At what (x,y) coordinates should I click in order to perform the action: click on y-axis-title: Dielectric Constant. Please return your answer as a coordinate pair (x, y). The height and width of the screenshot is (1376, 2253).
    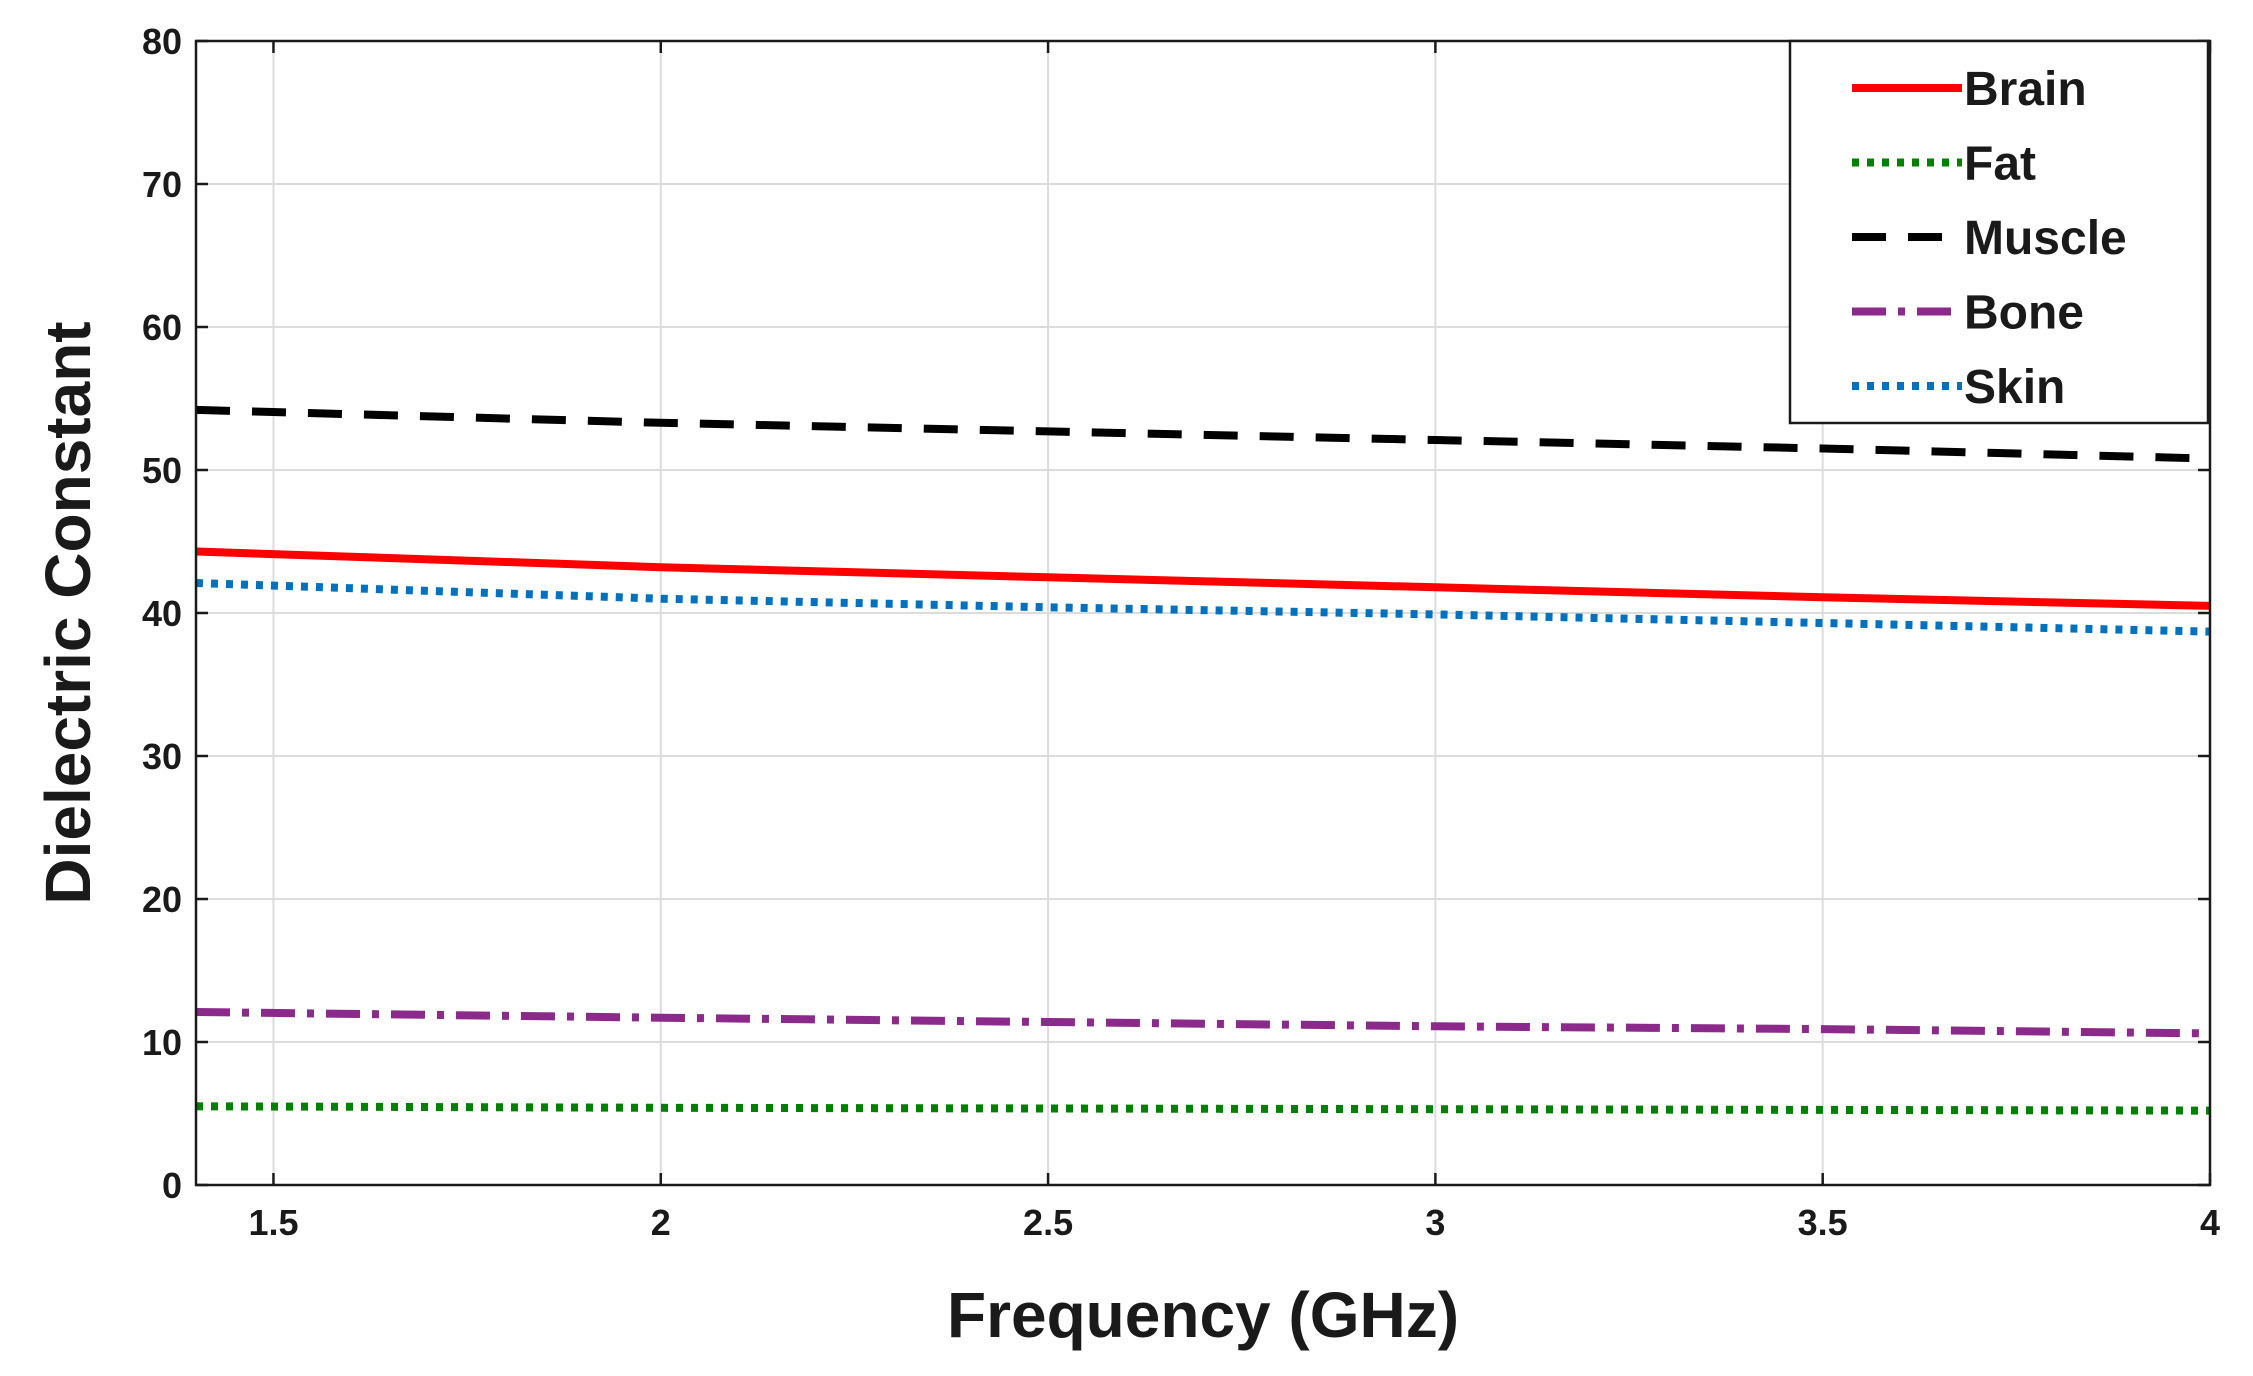
    Looking at the image, I should click on (68, 612).